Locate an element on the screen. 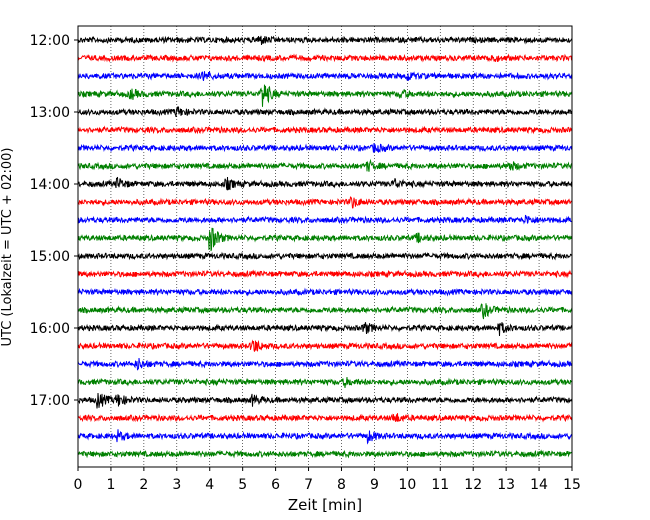 The height and width of the screenshot is (520, 650). x-tick-label: 11 is located at coordinates (440, 485).